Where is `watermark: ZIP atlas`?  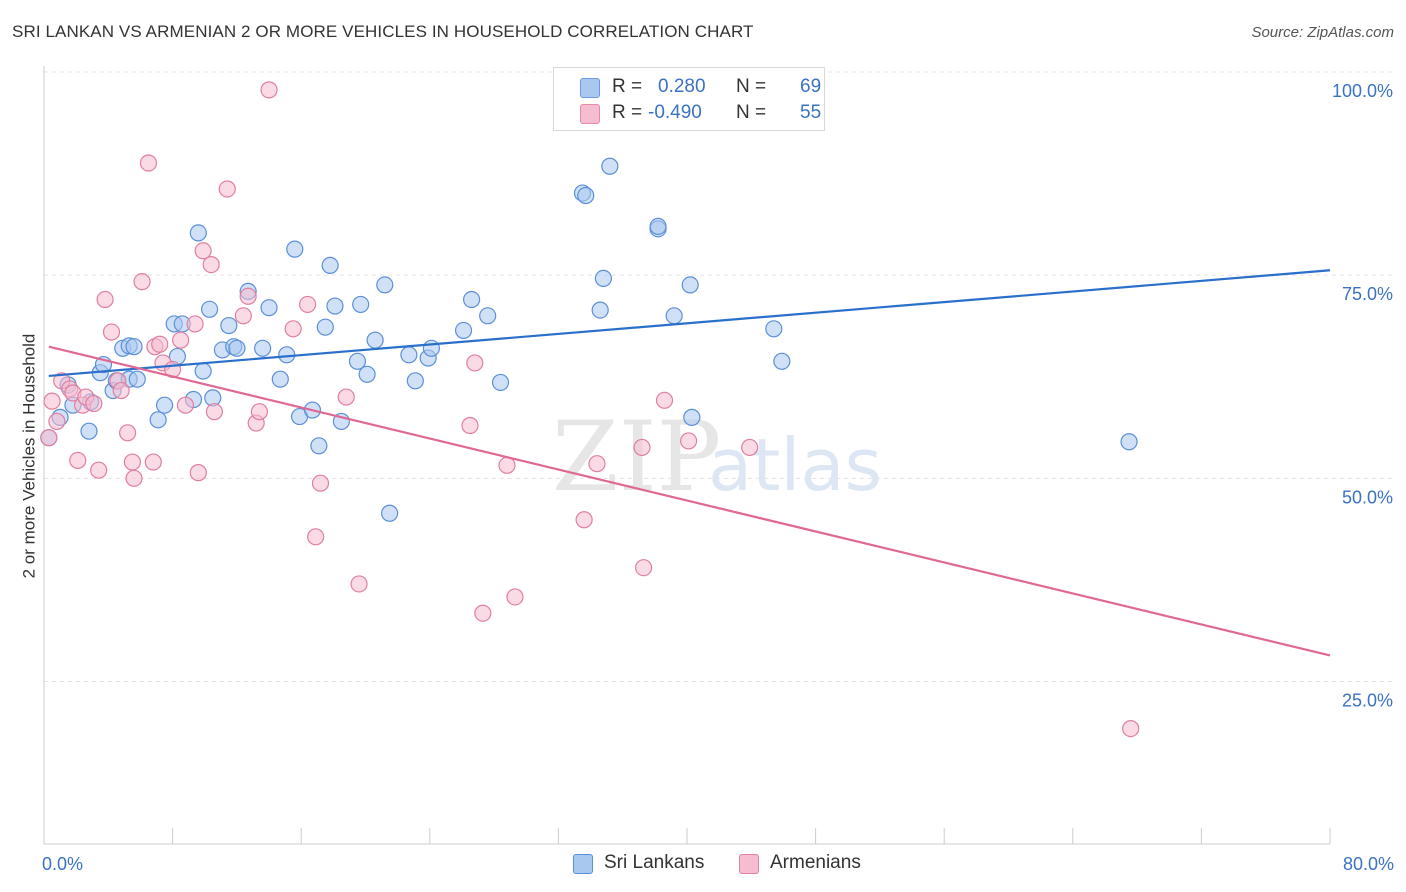
watermark: ZIP atlas is located at coordinates (717, 457).